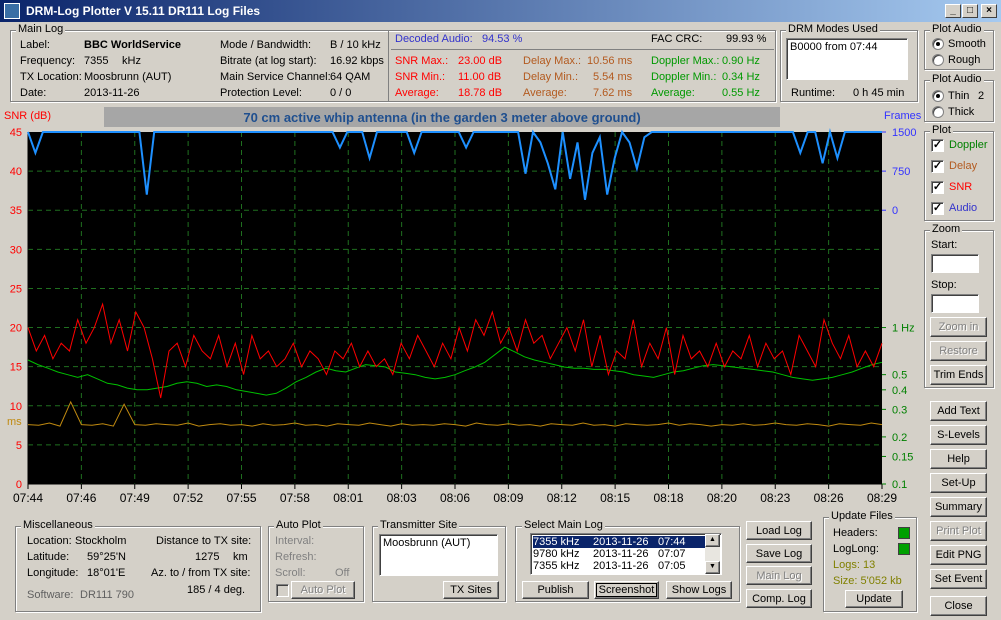  I want to click on y-tick-label: 30, so click(16, 250).